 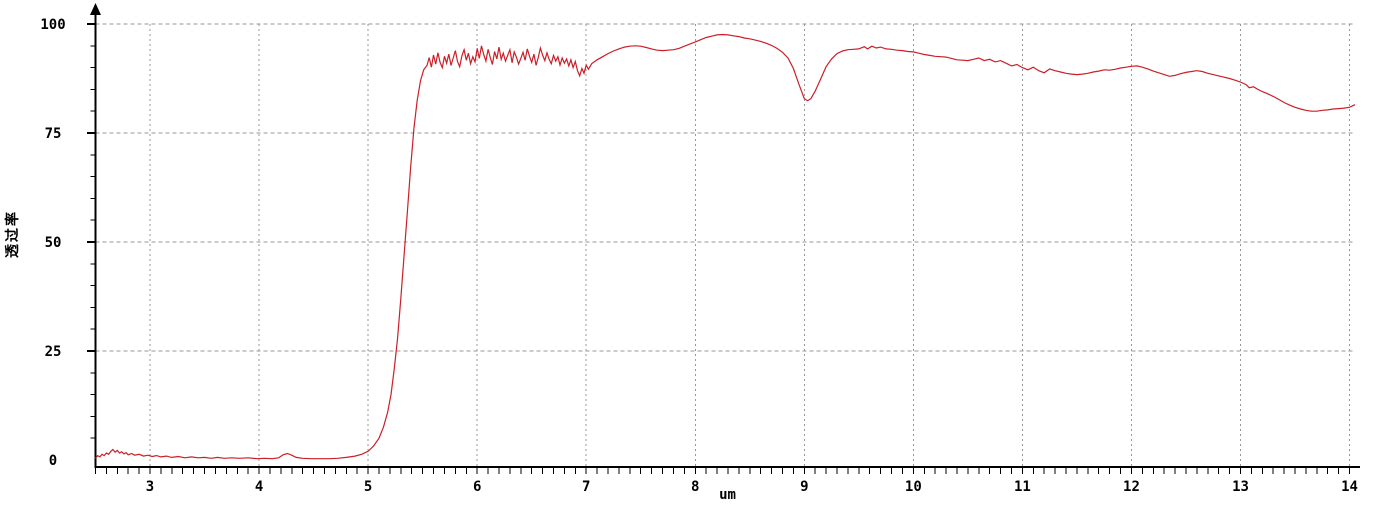 What do you see at coordinates (53, 461) in the screenshot?
I see `y-tick-label: 0` at bounding box center [53, 461].